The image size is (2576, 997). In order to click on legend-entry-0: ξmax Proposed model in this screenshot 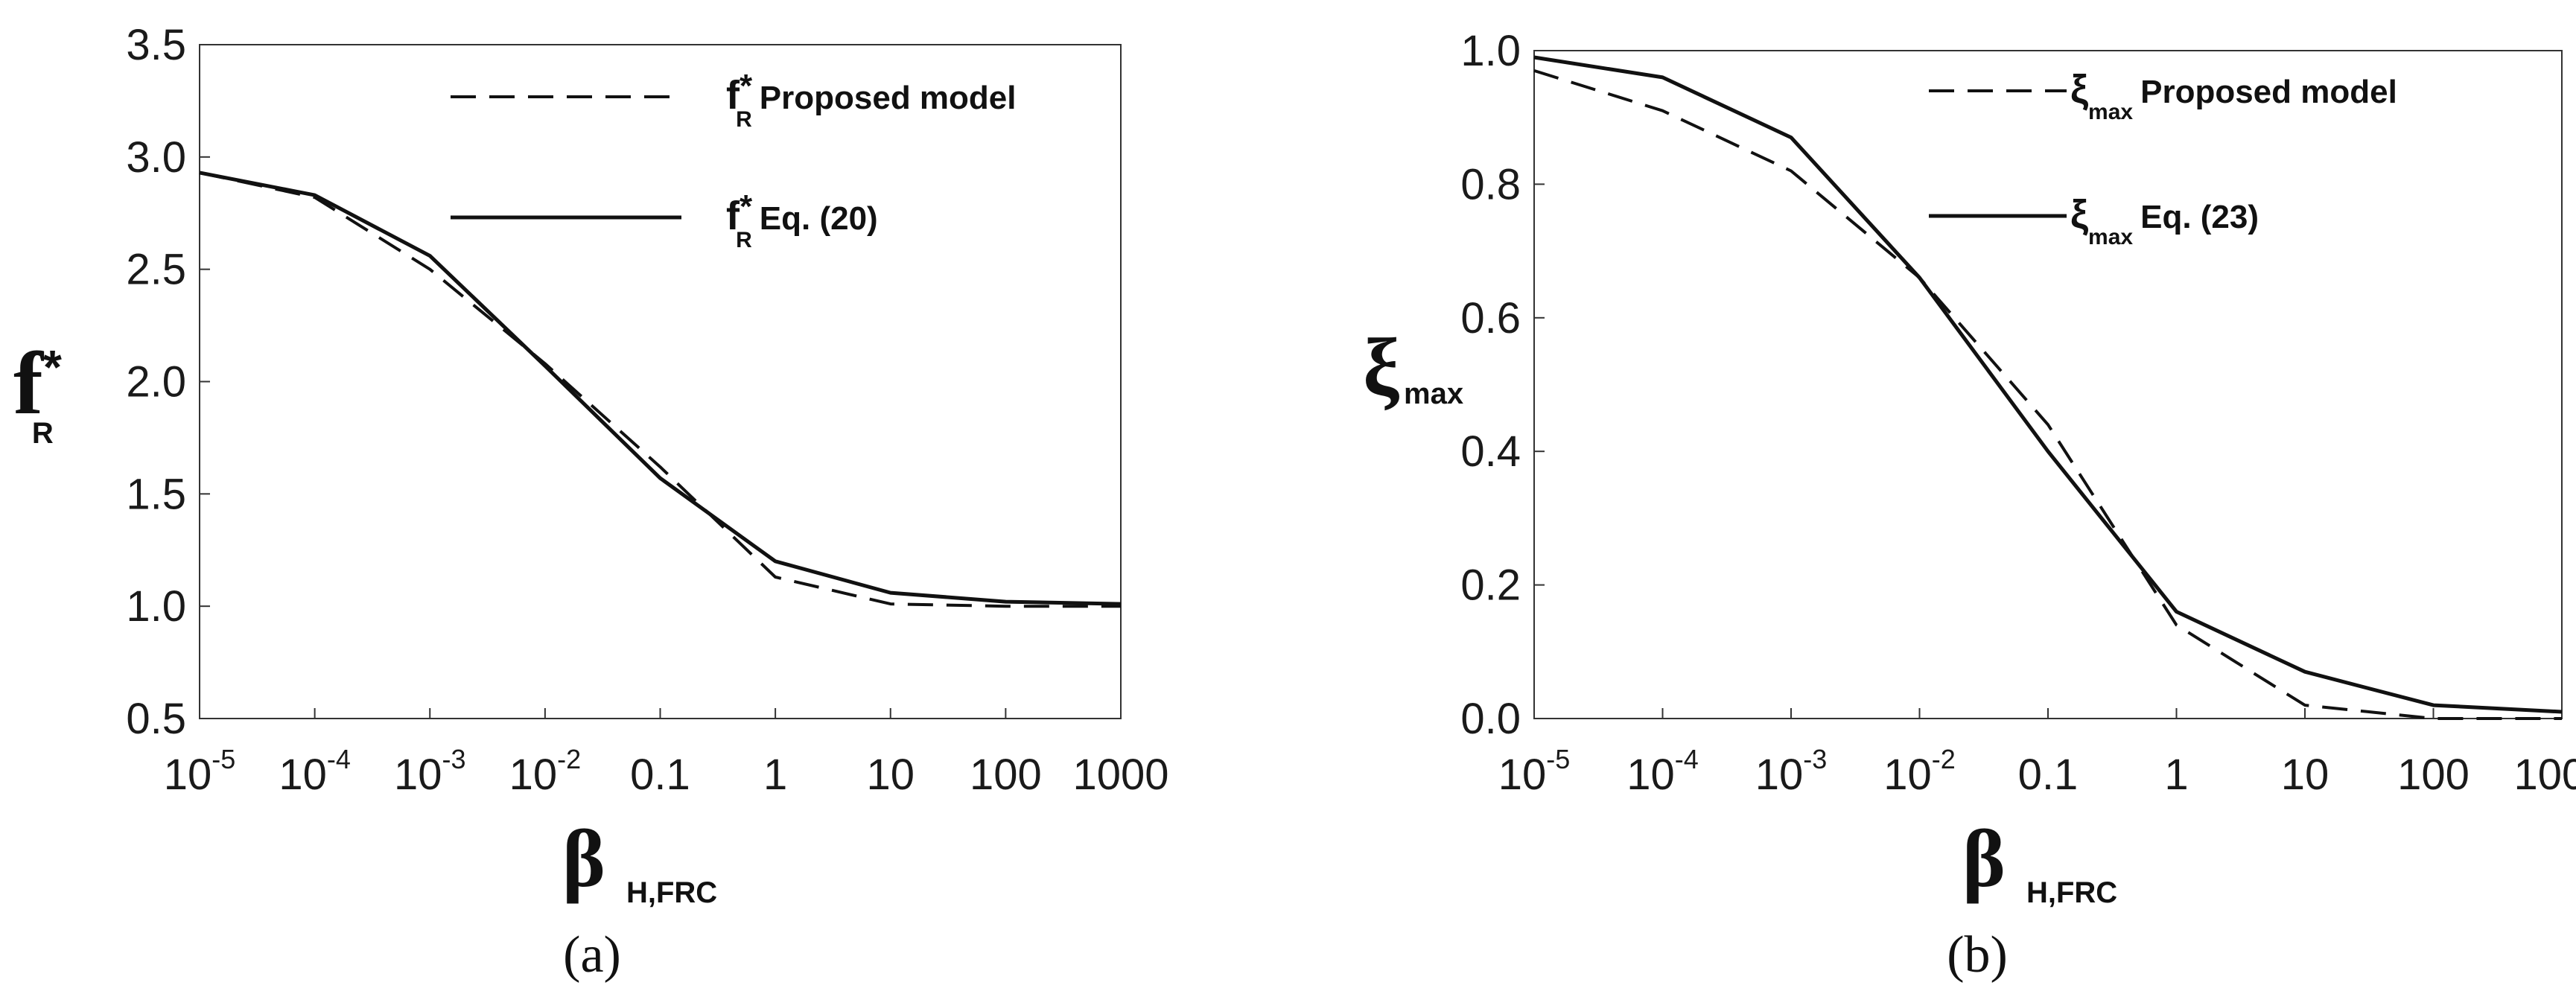, I will do `click(2233, 96)`.